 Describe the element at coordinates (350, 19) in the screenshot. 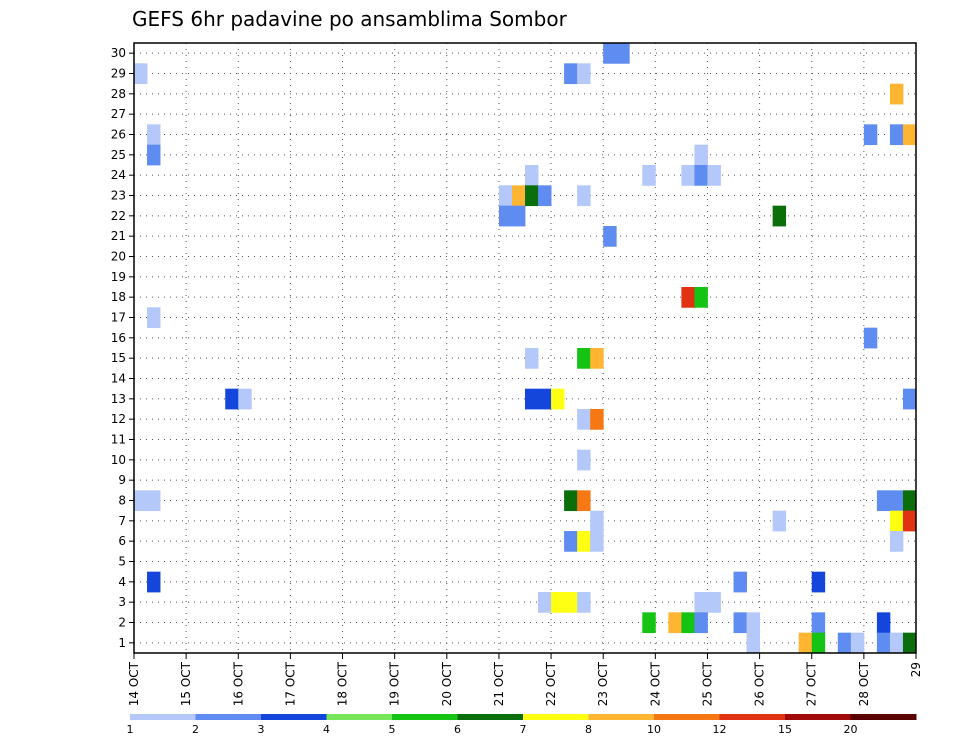

I see `chart-title: GEFS 6hr padavine po ansamblima Sombor` at that location.